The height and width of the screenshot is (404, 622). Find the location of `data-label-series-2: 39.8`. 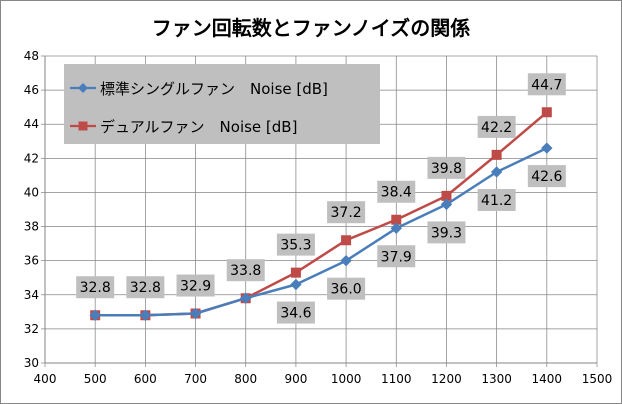

data-label-series-2: 39.8 is located at coordinates (446, 169).